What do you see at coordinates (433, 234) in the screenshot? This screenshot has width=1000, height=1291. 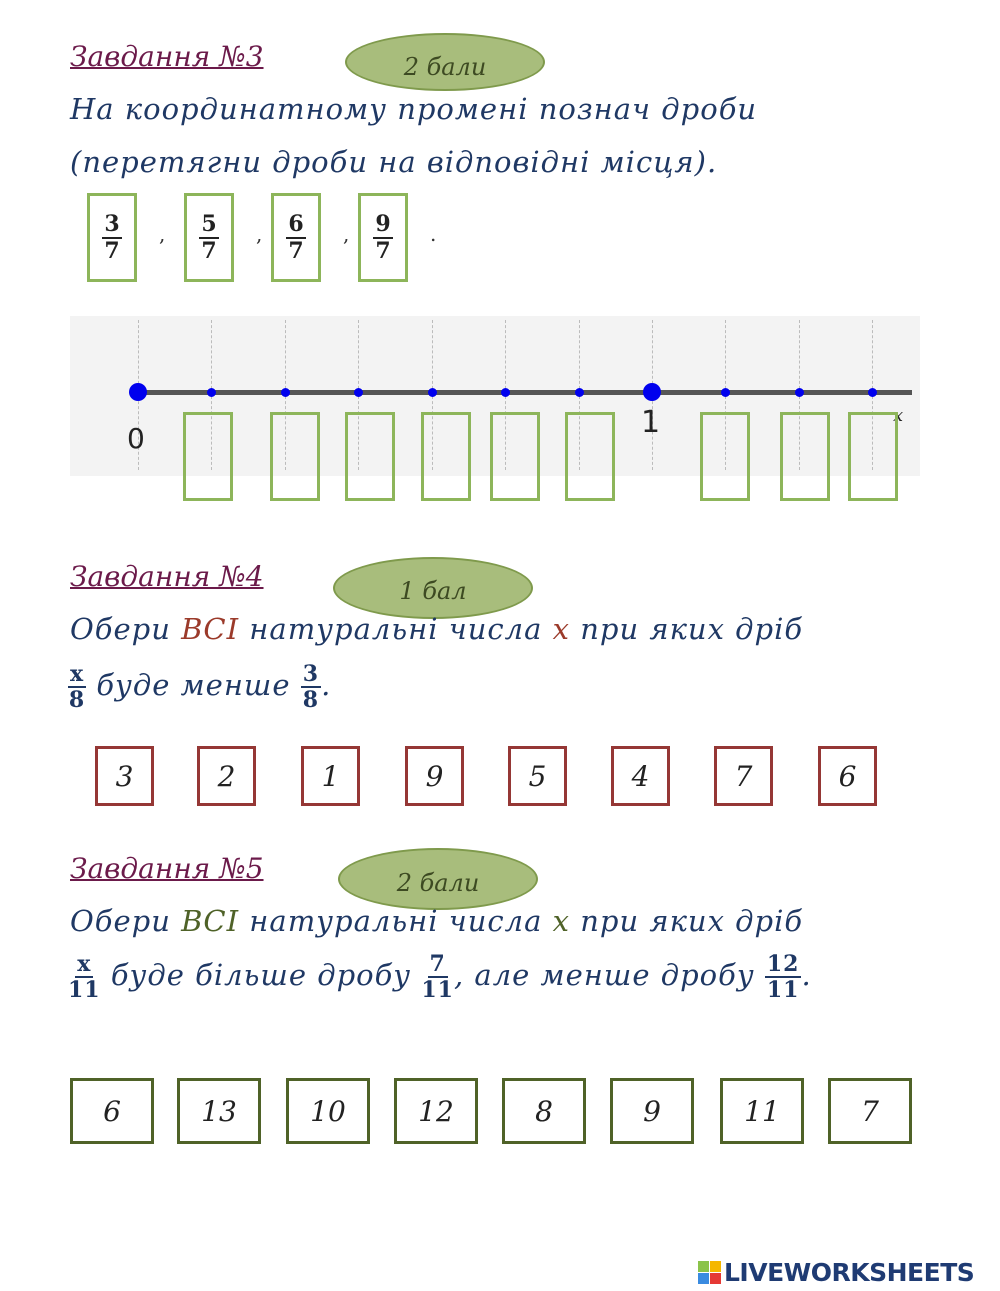 I see `end-period: .` at bounding box center [433, 234].